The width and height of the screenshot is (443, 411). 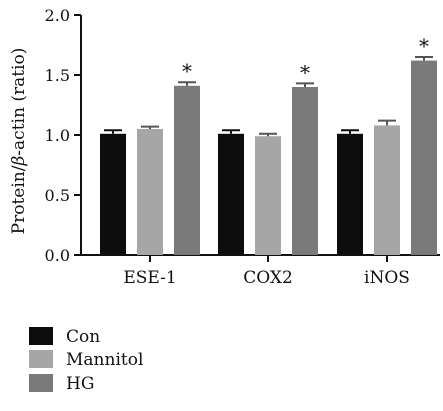 I want to click on bar-con-cox2, so click(x=231, y=194).